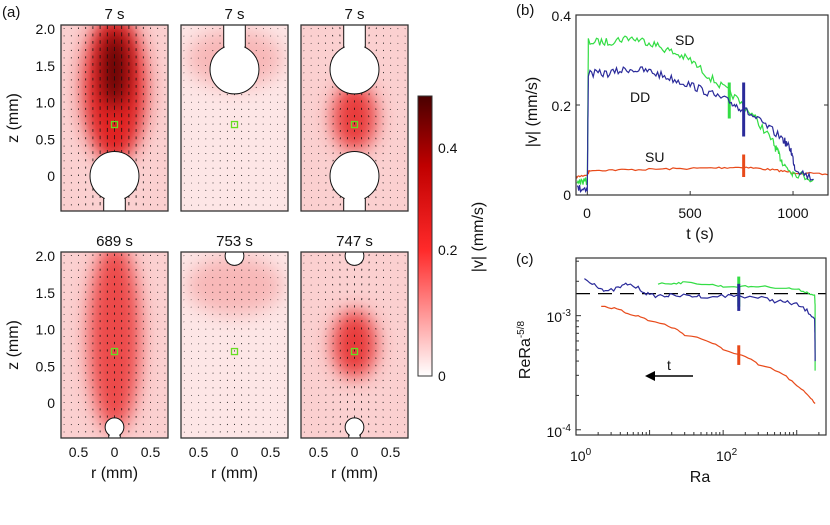 Image resolution: width=830 pixels, height=525 pixels. I want to click on speed-vs-time-plot, so click(702, 105).